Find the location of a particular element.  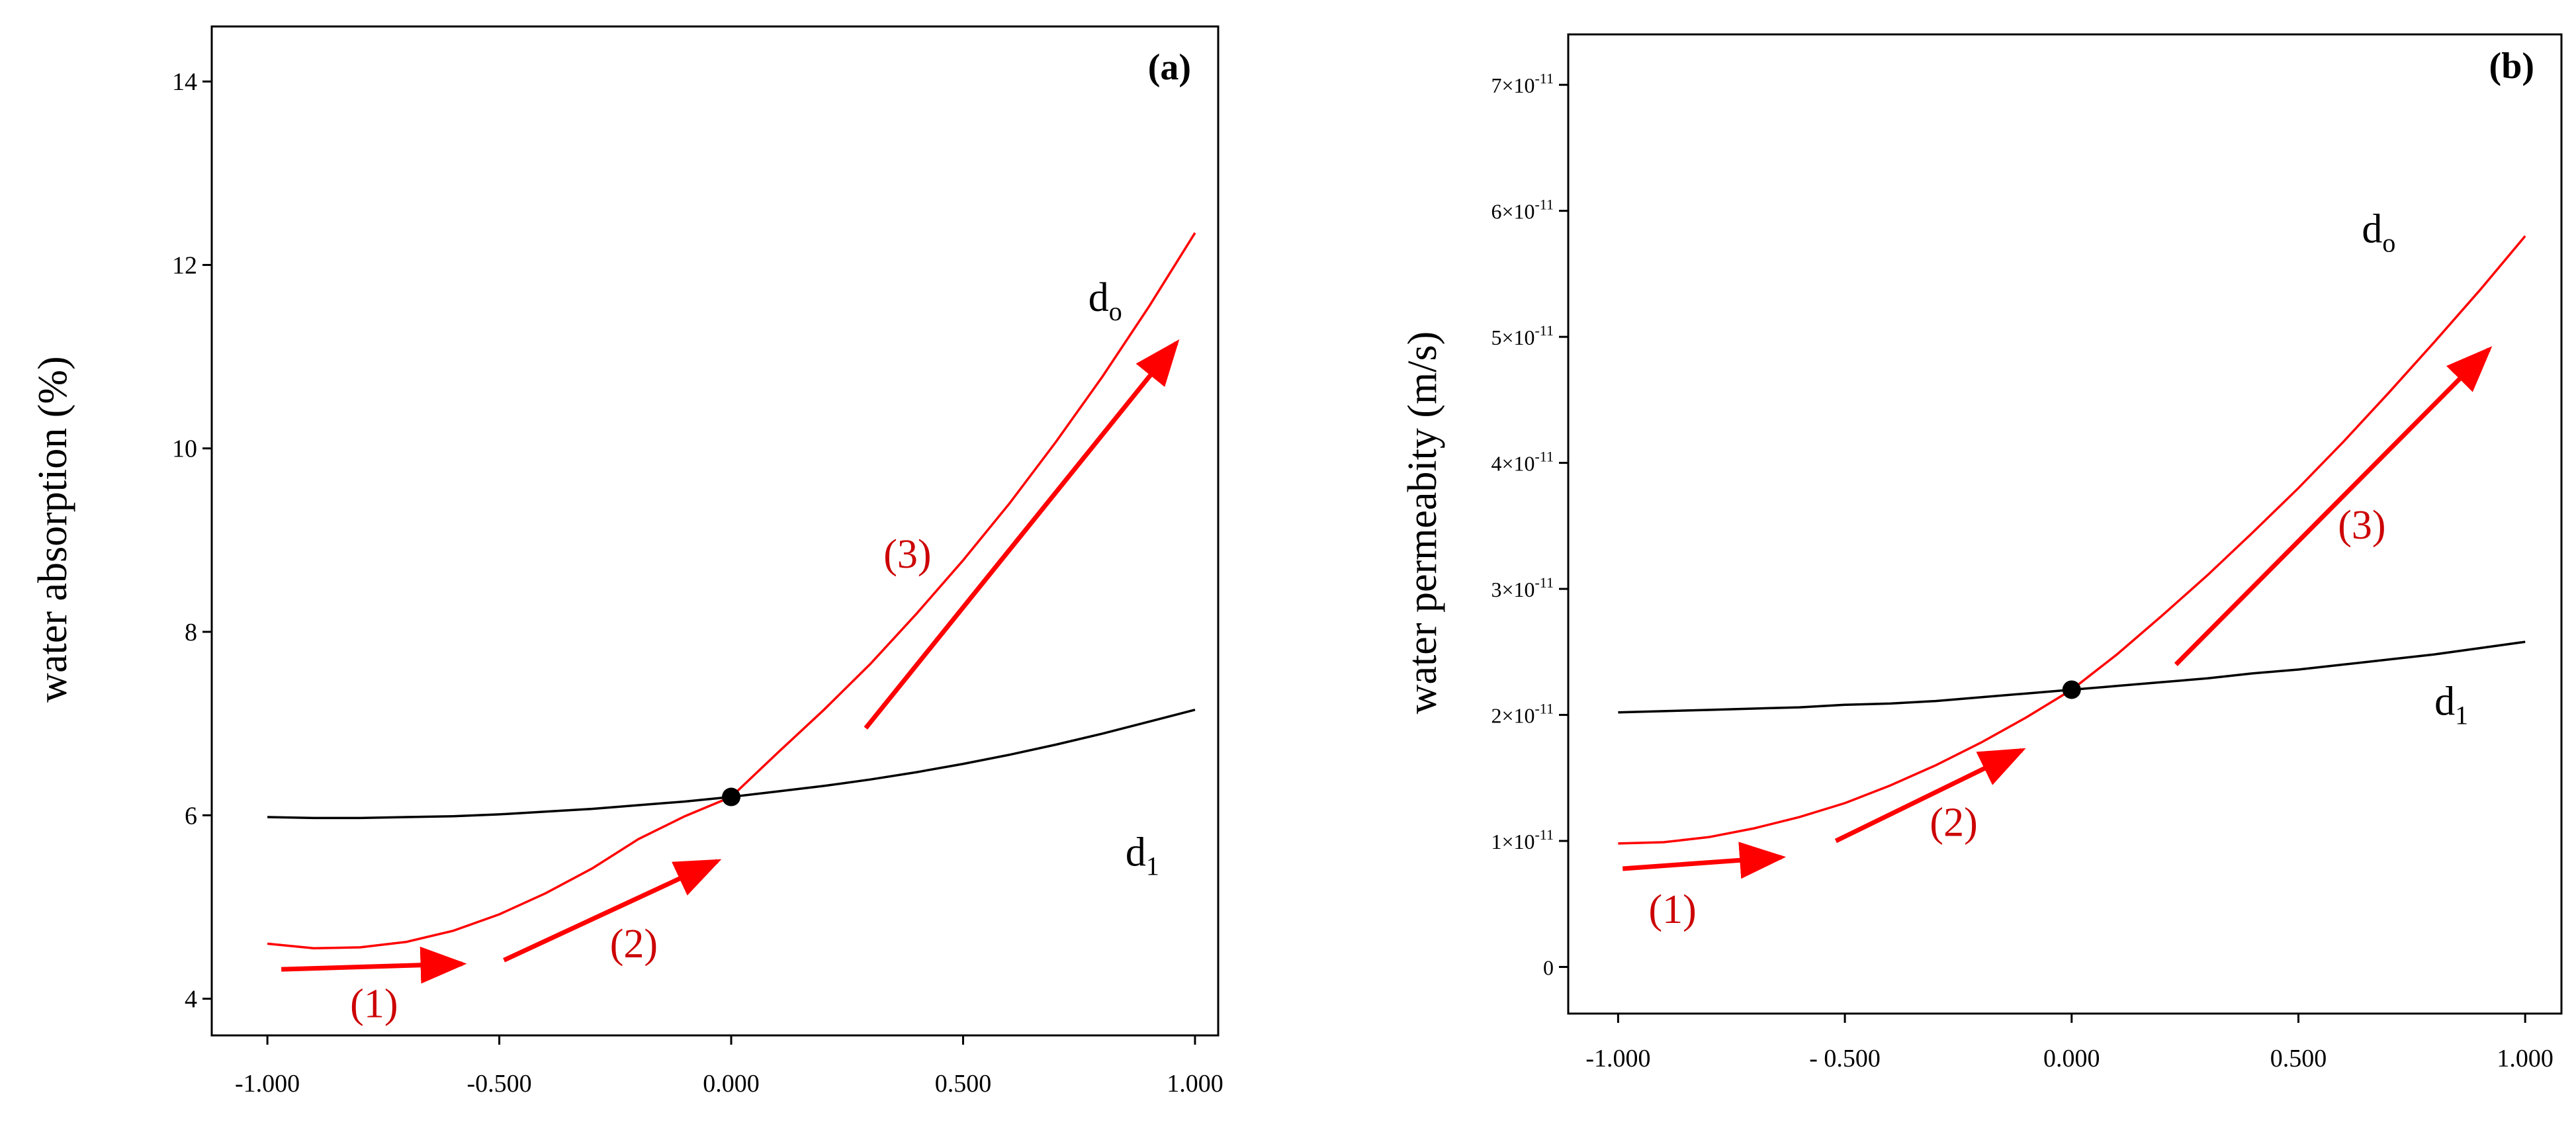

panel-label-b: (b) is located at coordinates (2511, 66).